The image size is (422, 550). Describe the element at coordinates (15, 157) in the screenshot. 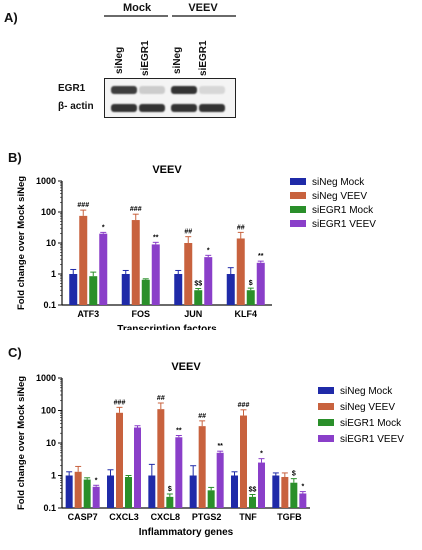

I see `panel-label-b: B)` at that location.